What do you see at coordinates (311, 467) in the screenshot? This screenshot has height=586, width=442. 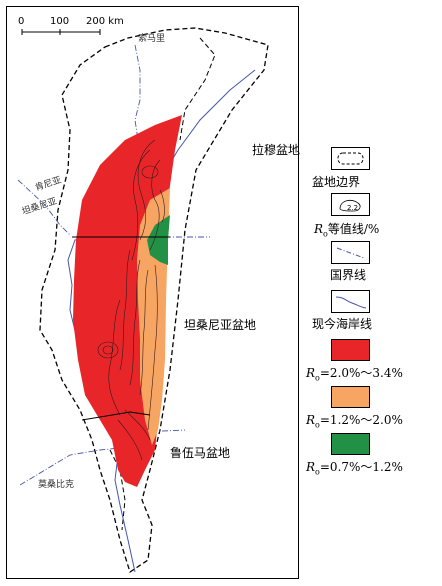 I see `legend-low-r: R` at bounding box center [311, 467].